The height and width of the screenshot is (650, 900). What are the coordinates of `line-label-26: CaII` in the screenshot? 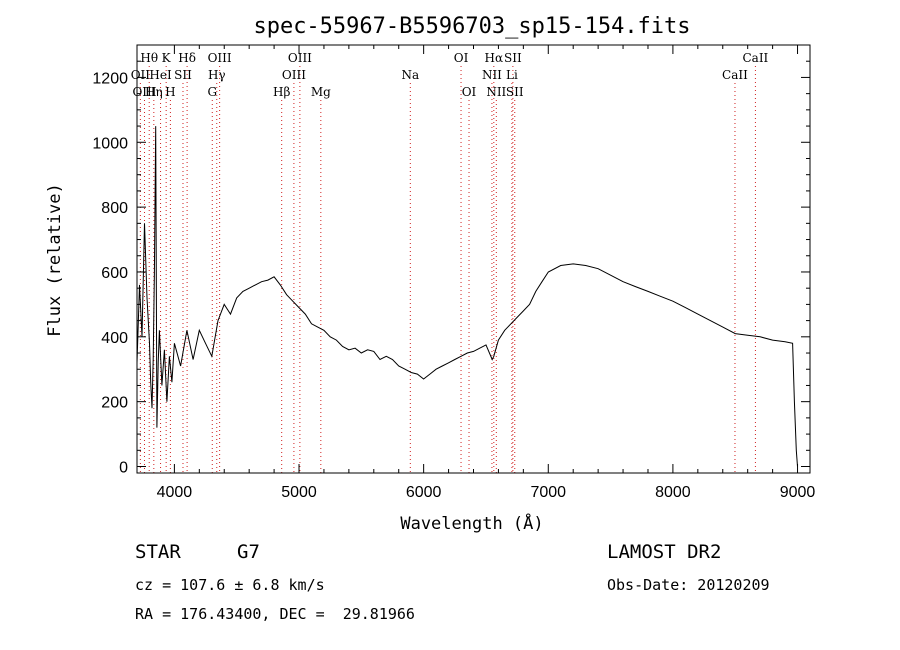 It's located at (755, 58).